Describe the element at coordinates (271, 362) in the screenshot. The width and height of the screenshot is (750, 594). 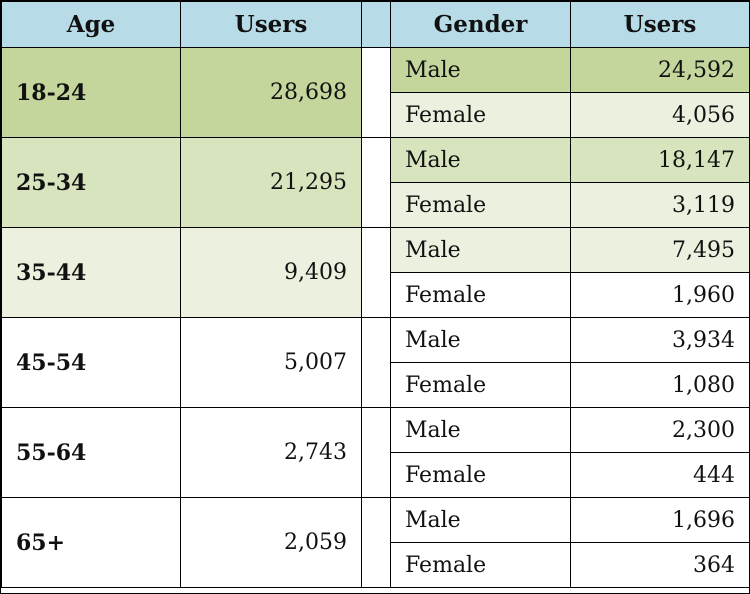
I see `age-users-cell: 5,007` at that location.